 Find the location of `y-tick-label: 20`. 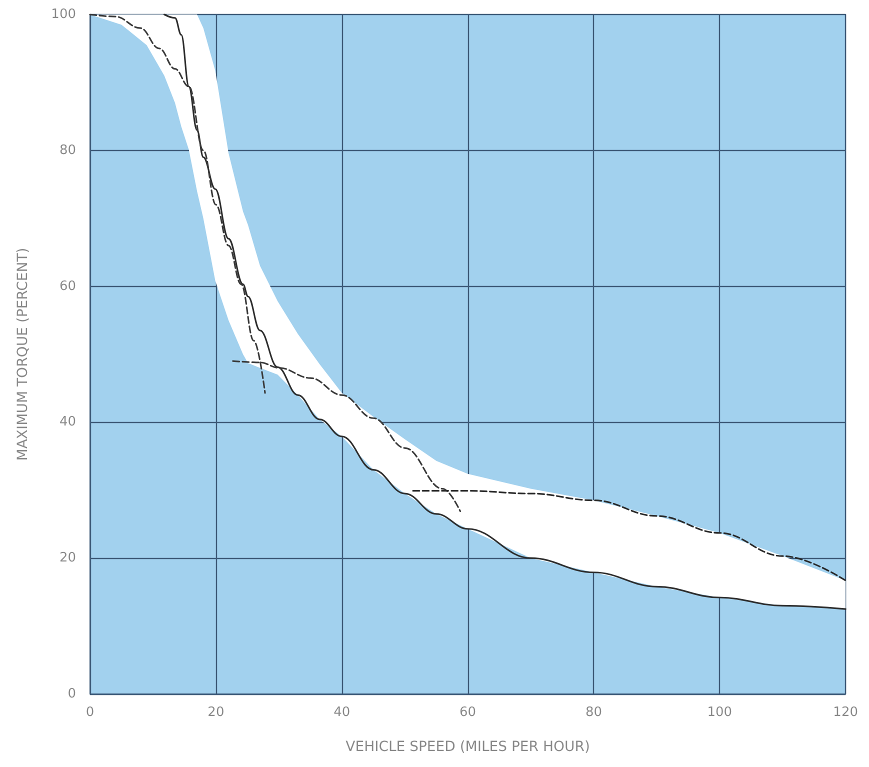

y-tick-label: 20 is located at coordinates (67, 558).